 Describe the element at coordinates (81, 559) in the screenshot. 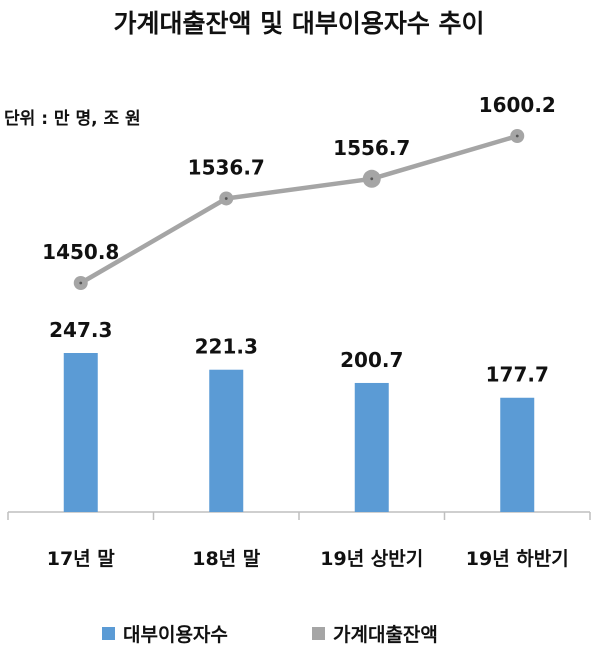

I see `x-tick-label: 17년 말` at that location.